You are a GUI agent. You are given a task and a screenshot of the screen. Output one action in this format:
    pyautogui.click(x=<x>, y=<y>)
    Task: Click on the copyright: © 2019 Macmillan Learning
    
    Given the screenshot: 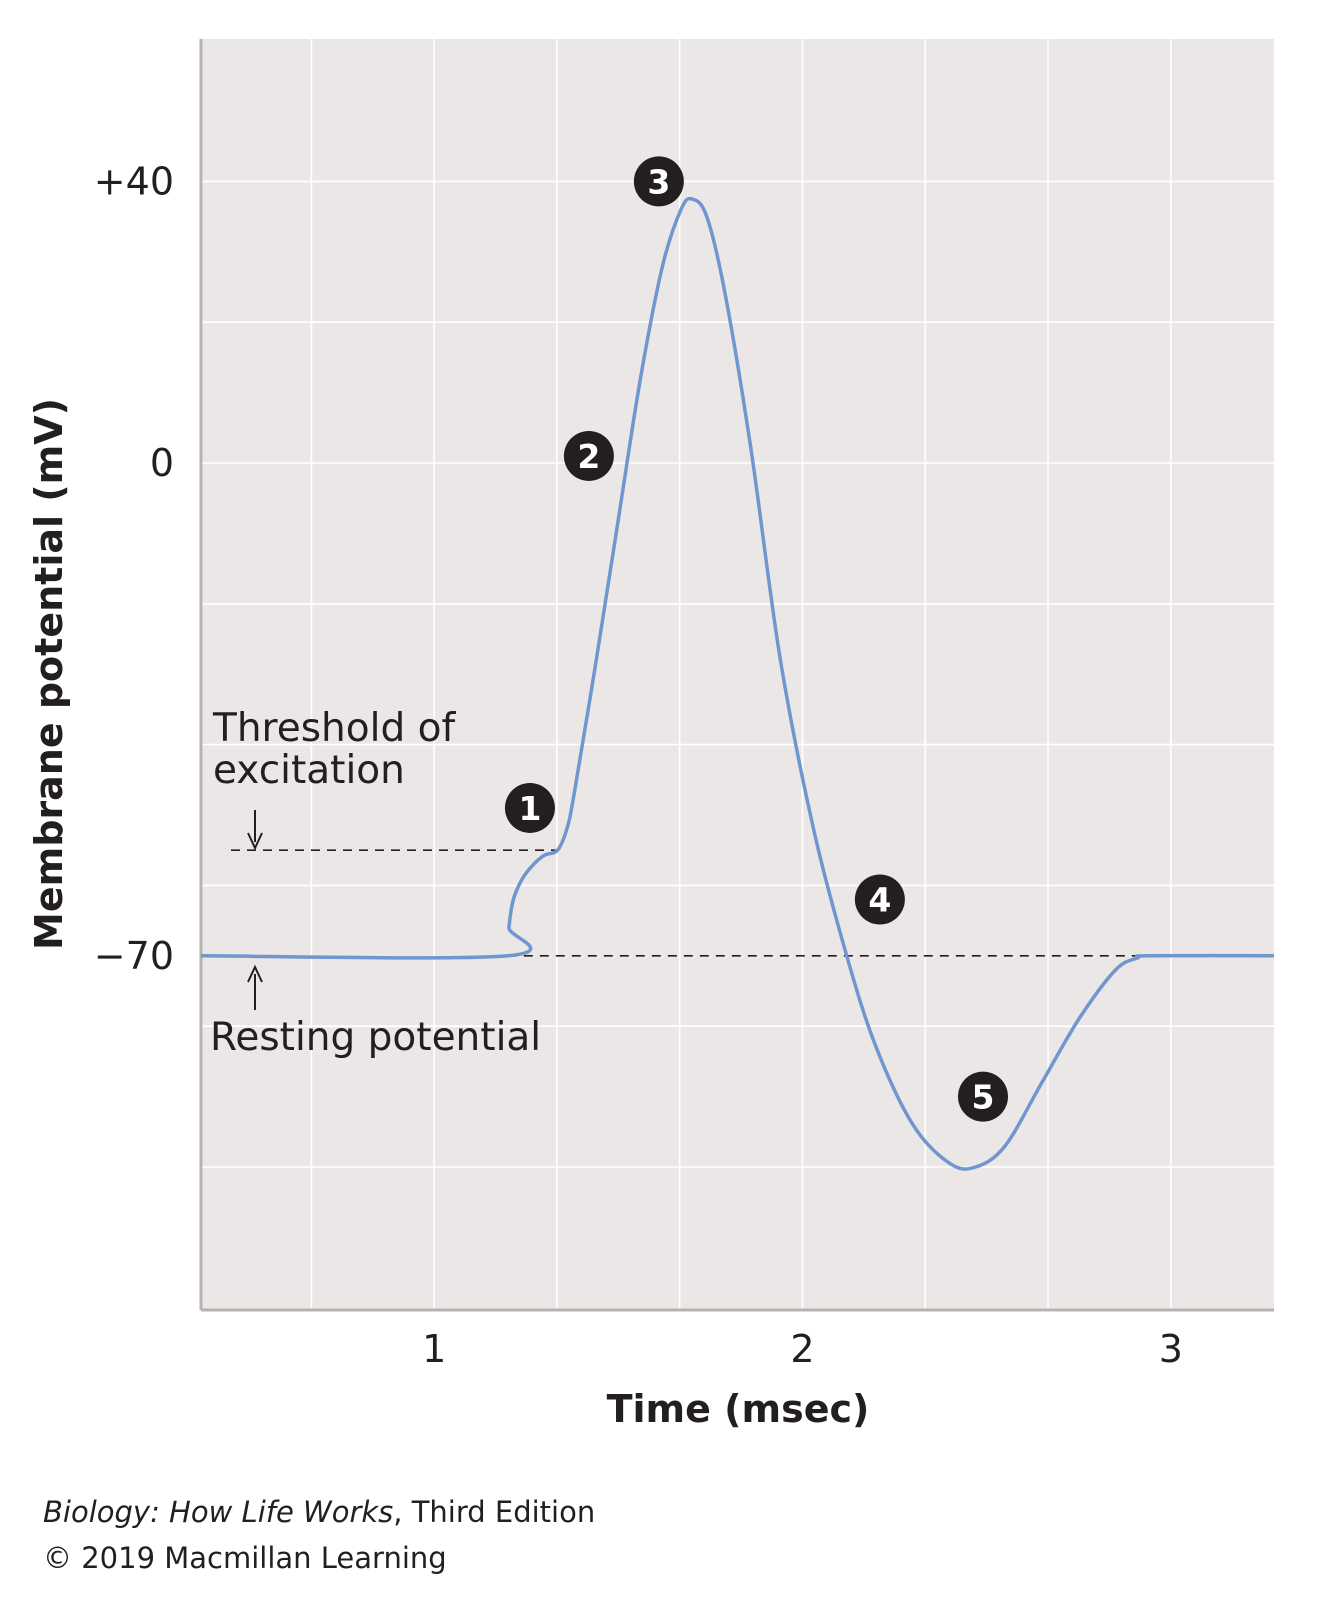 What is the action you would take?
    pyautogui.click(x=245, y=1558)
    